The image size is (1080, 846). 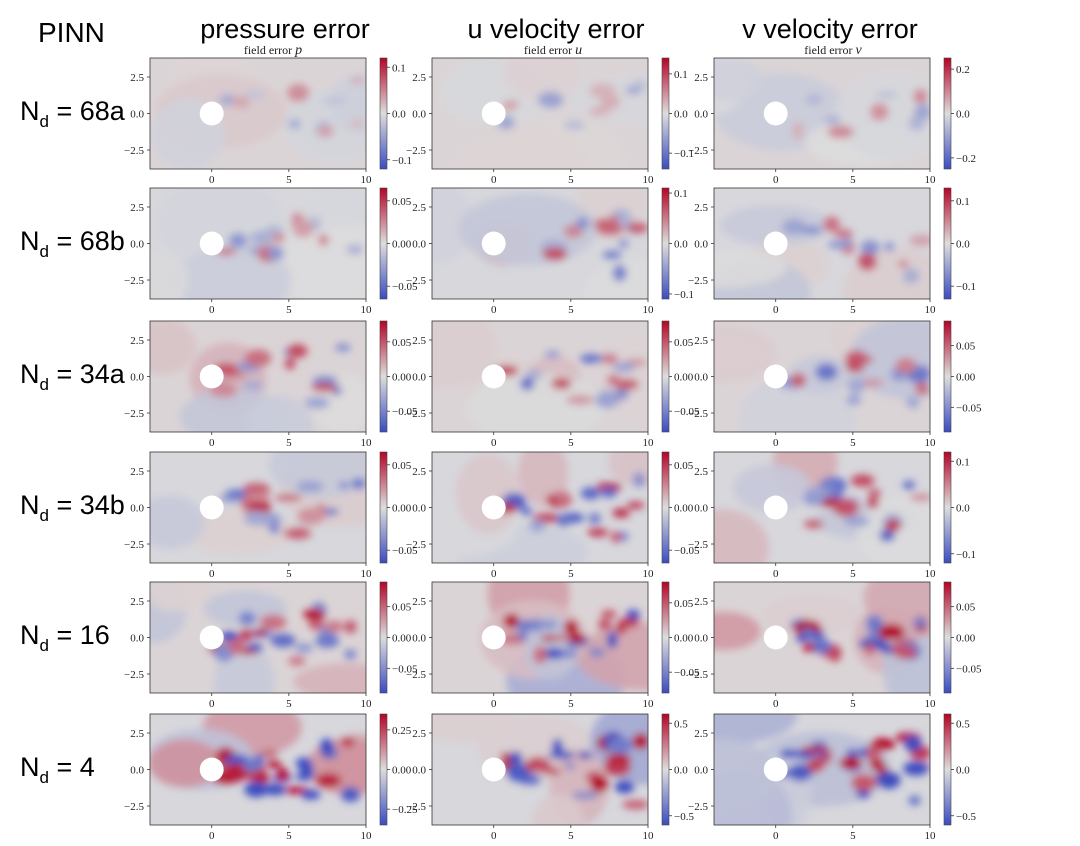 I want to click on row-label-68b: Nd = 68b, so click(x=72, y=243).